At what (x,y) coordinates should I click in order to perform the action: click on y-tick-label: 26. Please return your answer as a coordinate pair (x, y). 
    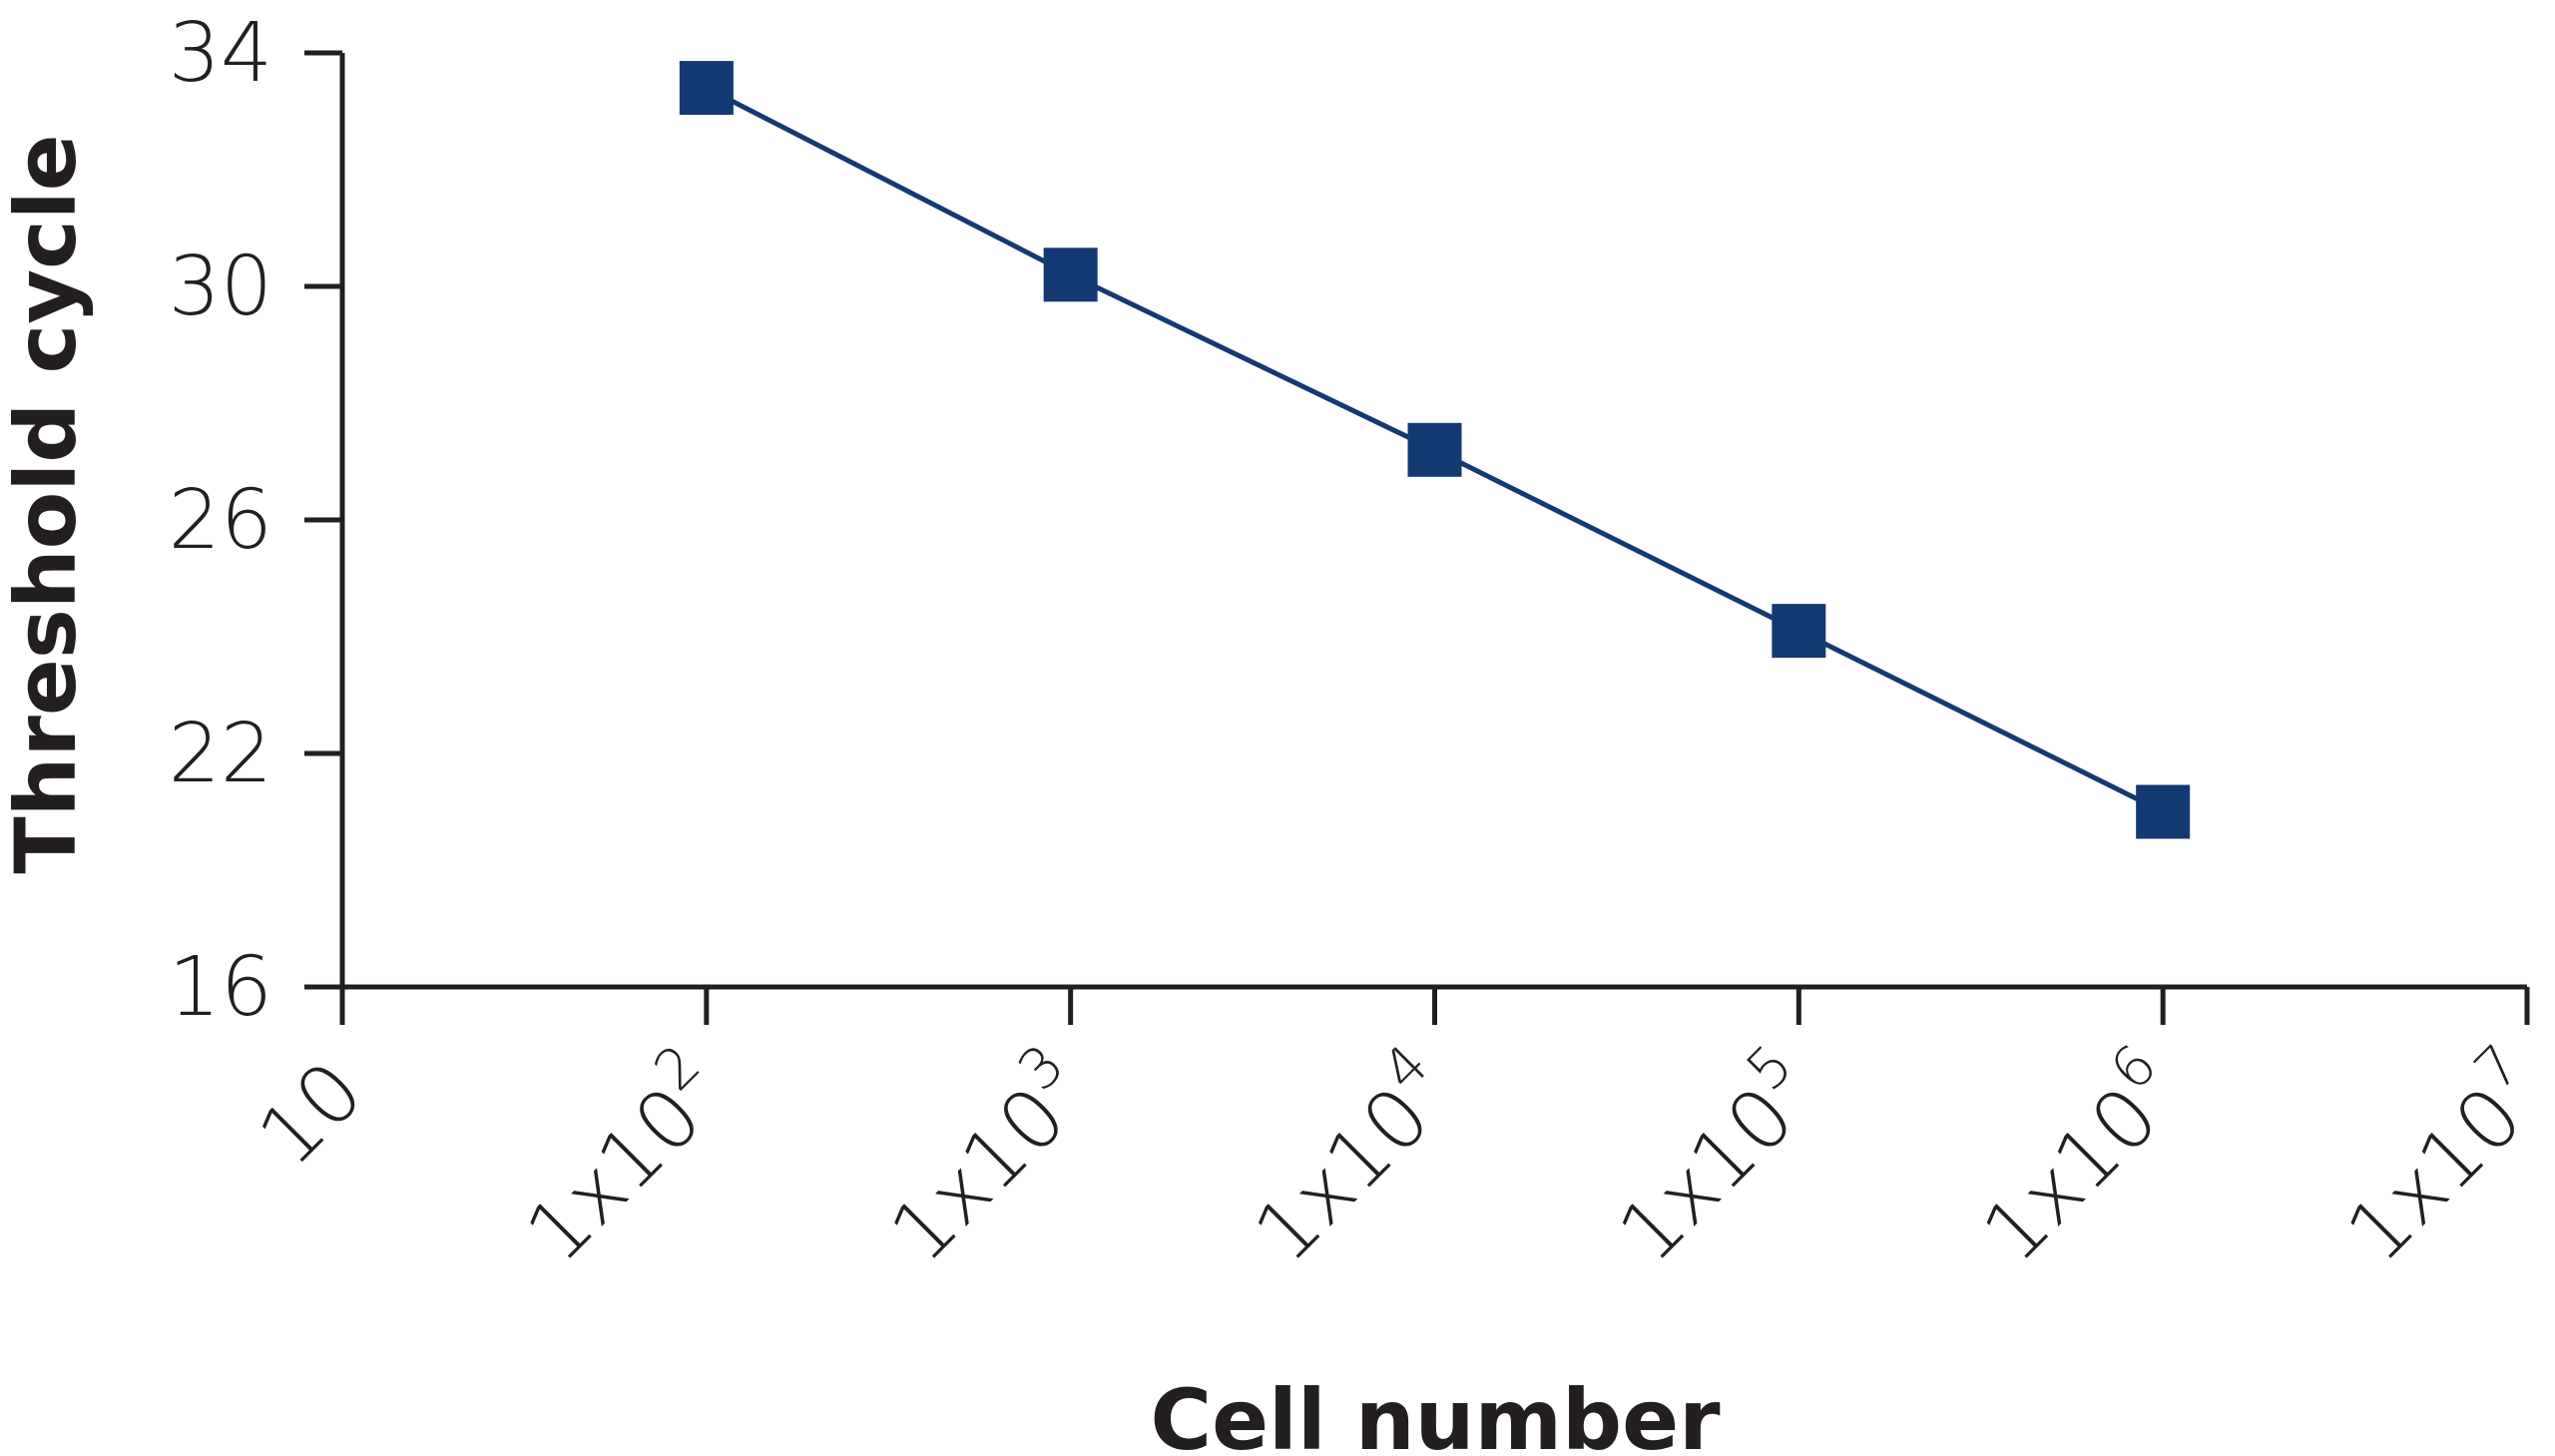
    Looking at the image, I should click on (220, 520).